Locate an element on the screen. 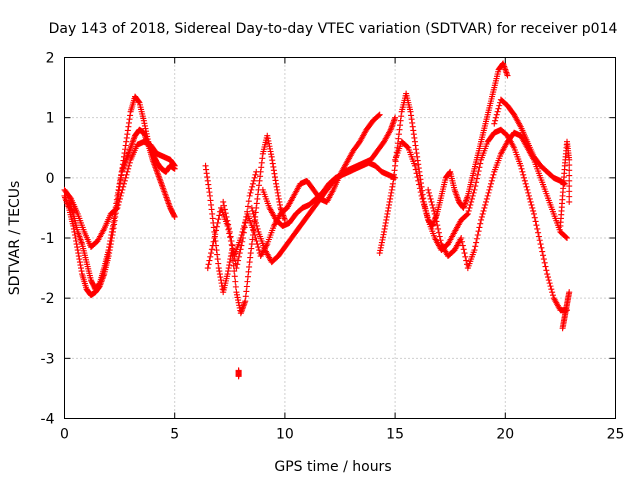  x-tick-label: 10 is located at coordinates (285, 435).